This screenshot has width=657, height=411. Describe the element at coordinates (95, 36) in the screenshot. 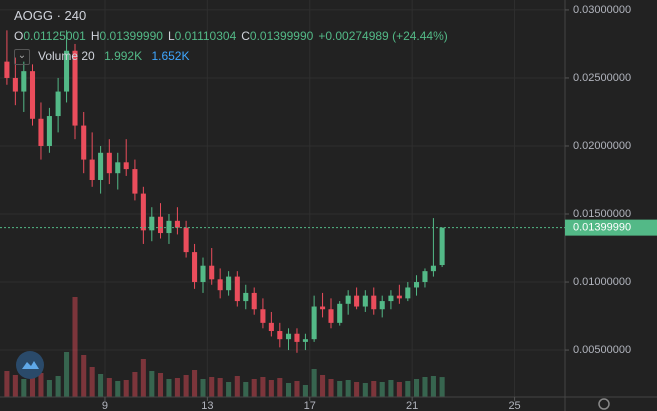

I see `ohlc-label: H` at that location.